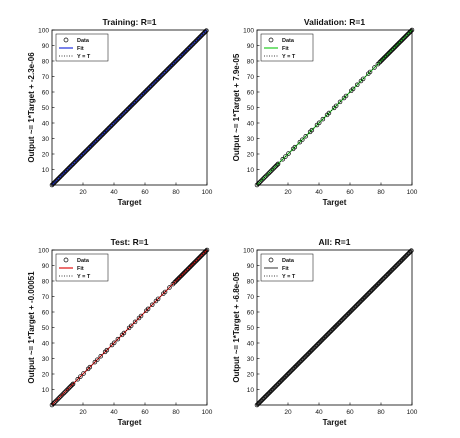  Describe the element at coordinates (251, 154) in the screenshot. I see `y-tick-label: 20` at that location.